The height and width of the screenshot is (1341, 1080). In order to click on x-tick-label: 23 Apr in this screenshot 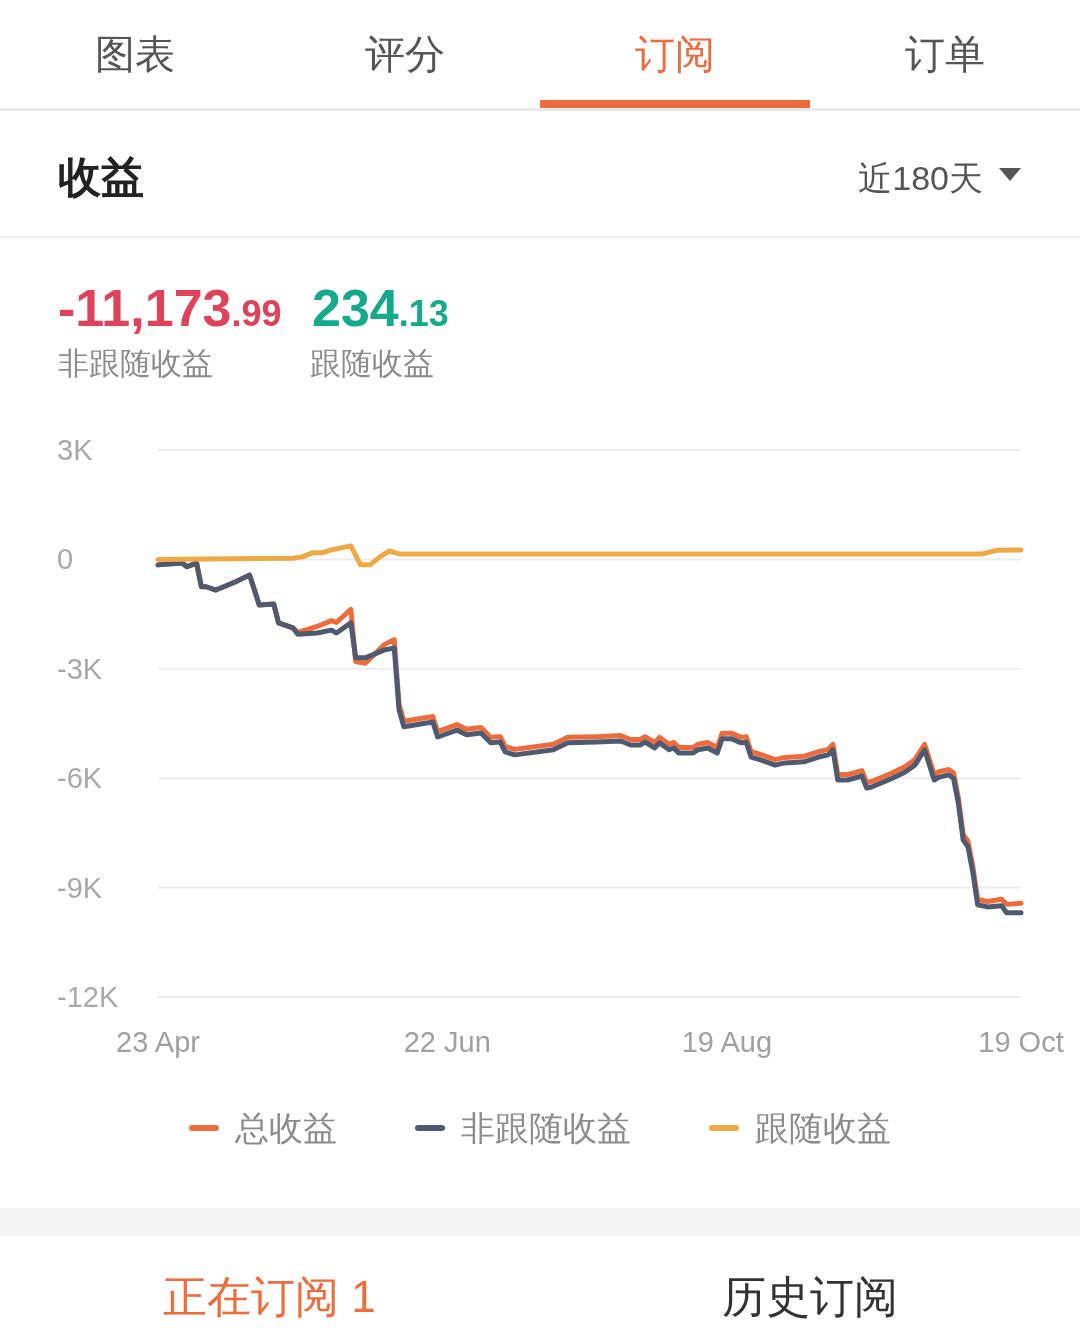, I will do `click(158, 1042)`.